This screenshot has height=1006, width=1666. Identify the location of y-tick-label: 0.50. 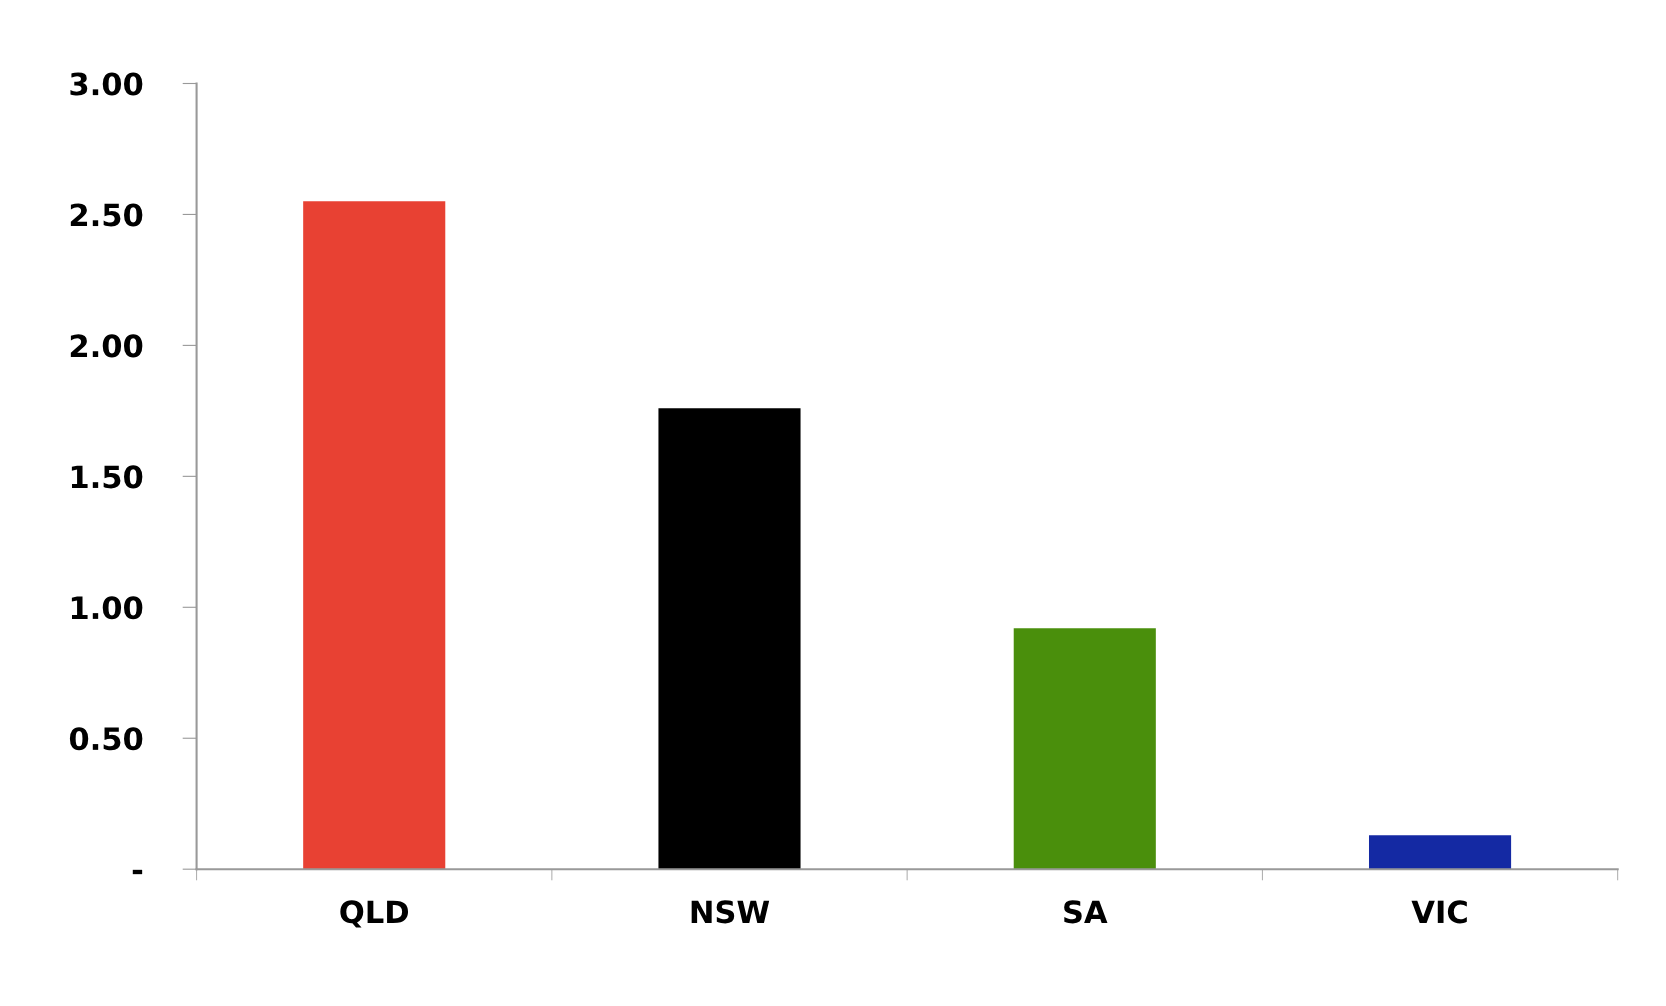
(106, 739).